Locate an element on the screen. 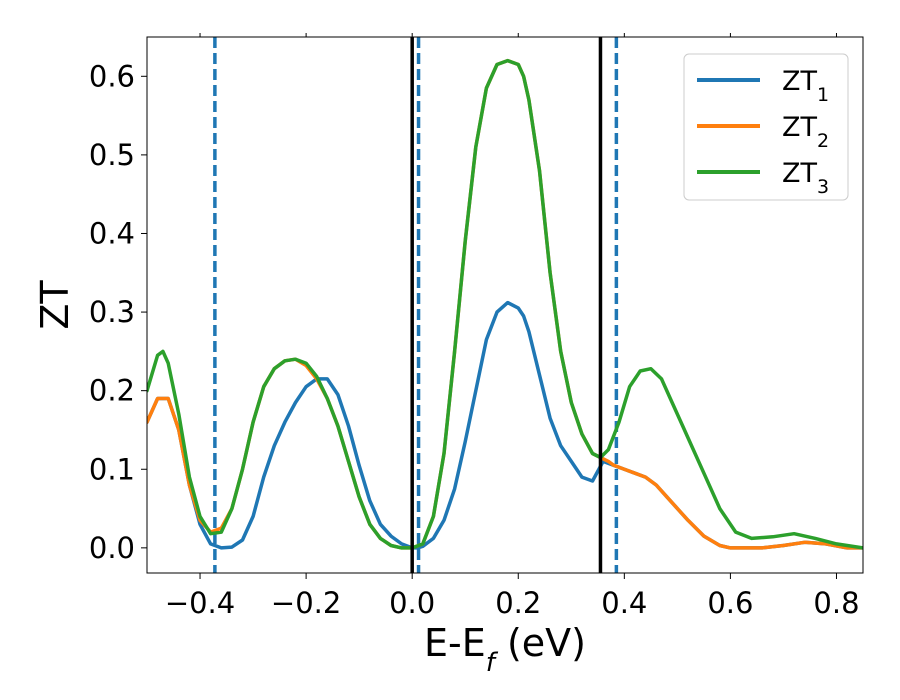  y-tick-label: 0.3 is located at coordinates (112, 312).